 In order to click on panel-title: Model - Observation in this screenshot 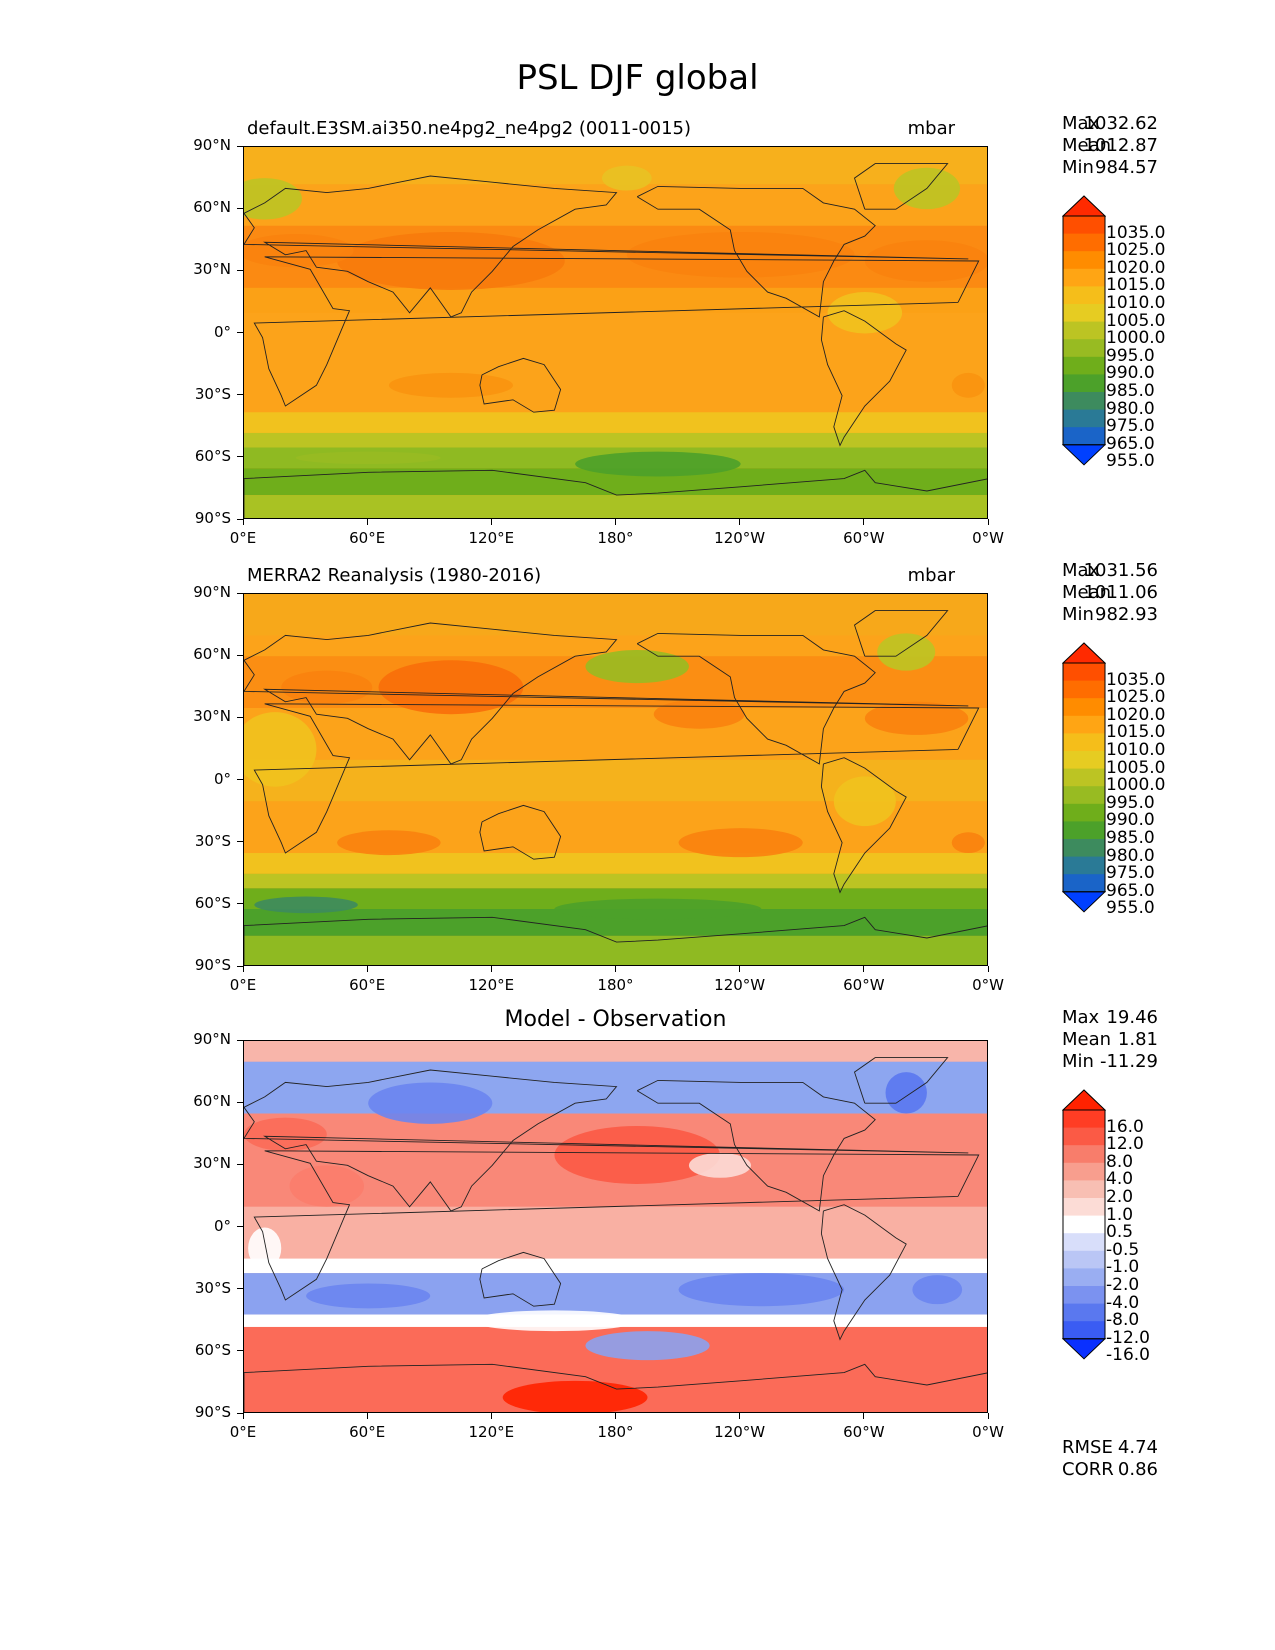, I will do `click(615, 1019)`.